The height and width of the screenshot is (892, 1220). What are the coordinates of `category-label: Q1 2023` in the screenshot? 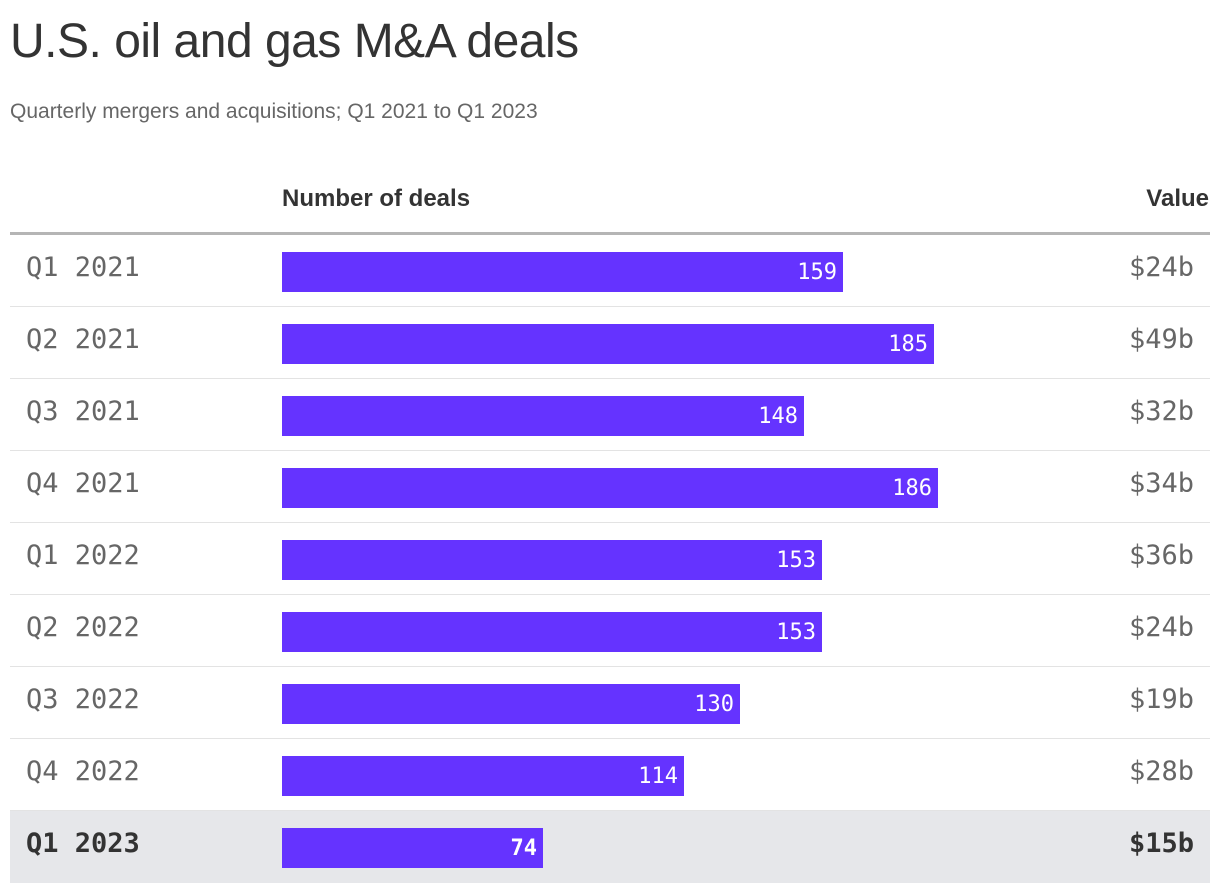 It's located at (83, 843).